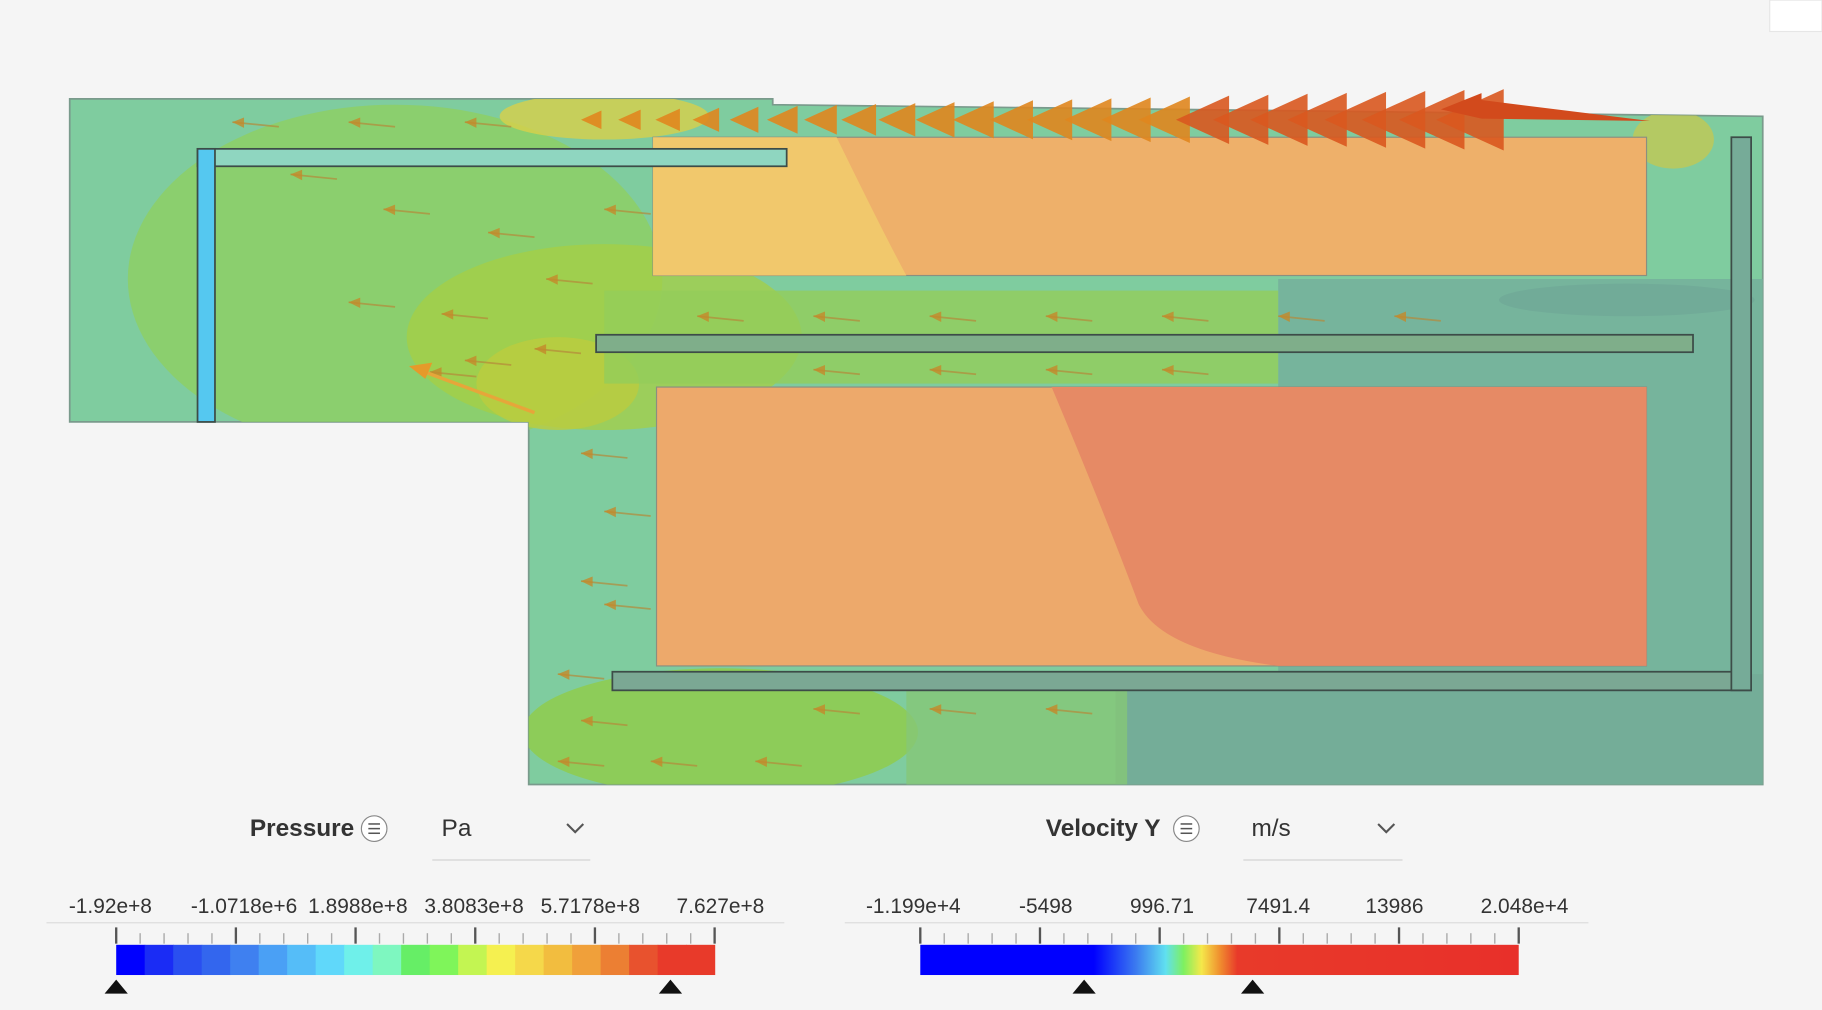  Describe the element at coordinates (1103, 828) in the screenshot. I see `legend-title: Velocity Y` at that location.